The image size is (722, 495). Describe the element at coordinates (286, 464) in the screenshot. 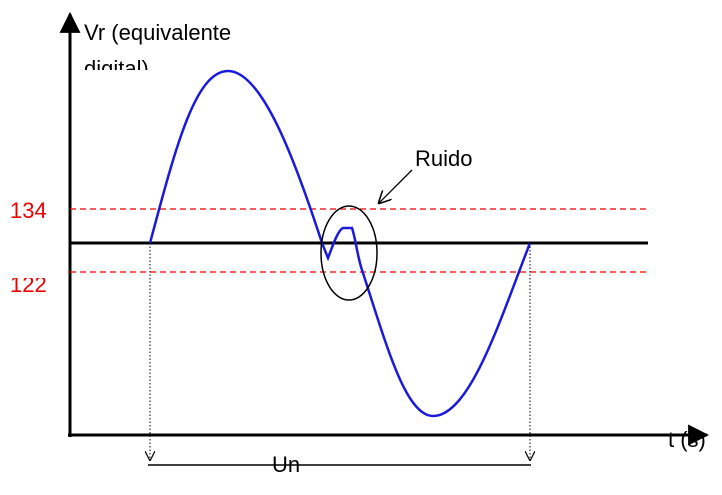

I see `period-label: Un` at that location.